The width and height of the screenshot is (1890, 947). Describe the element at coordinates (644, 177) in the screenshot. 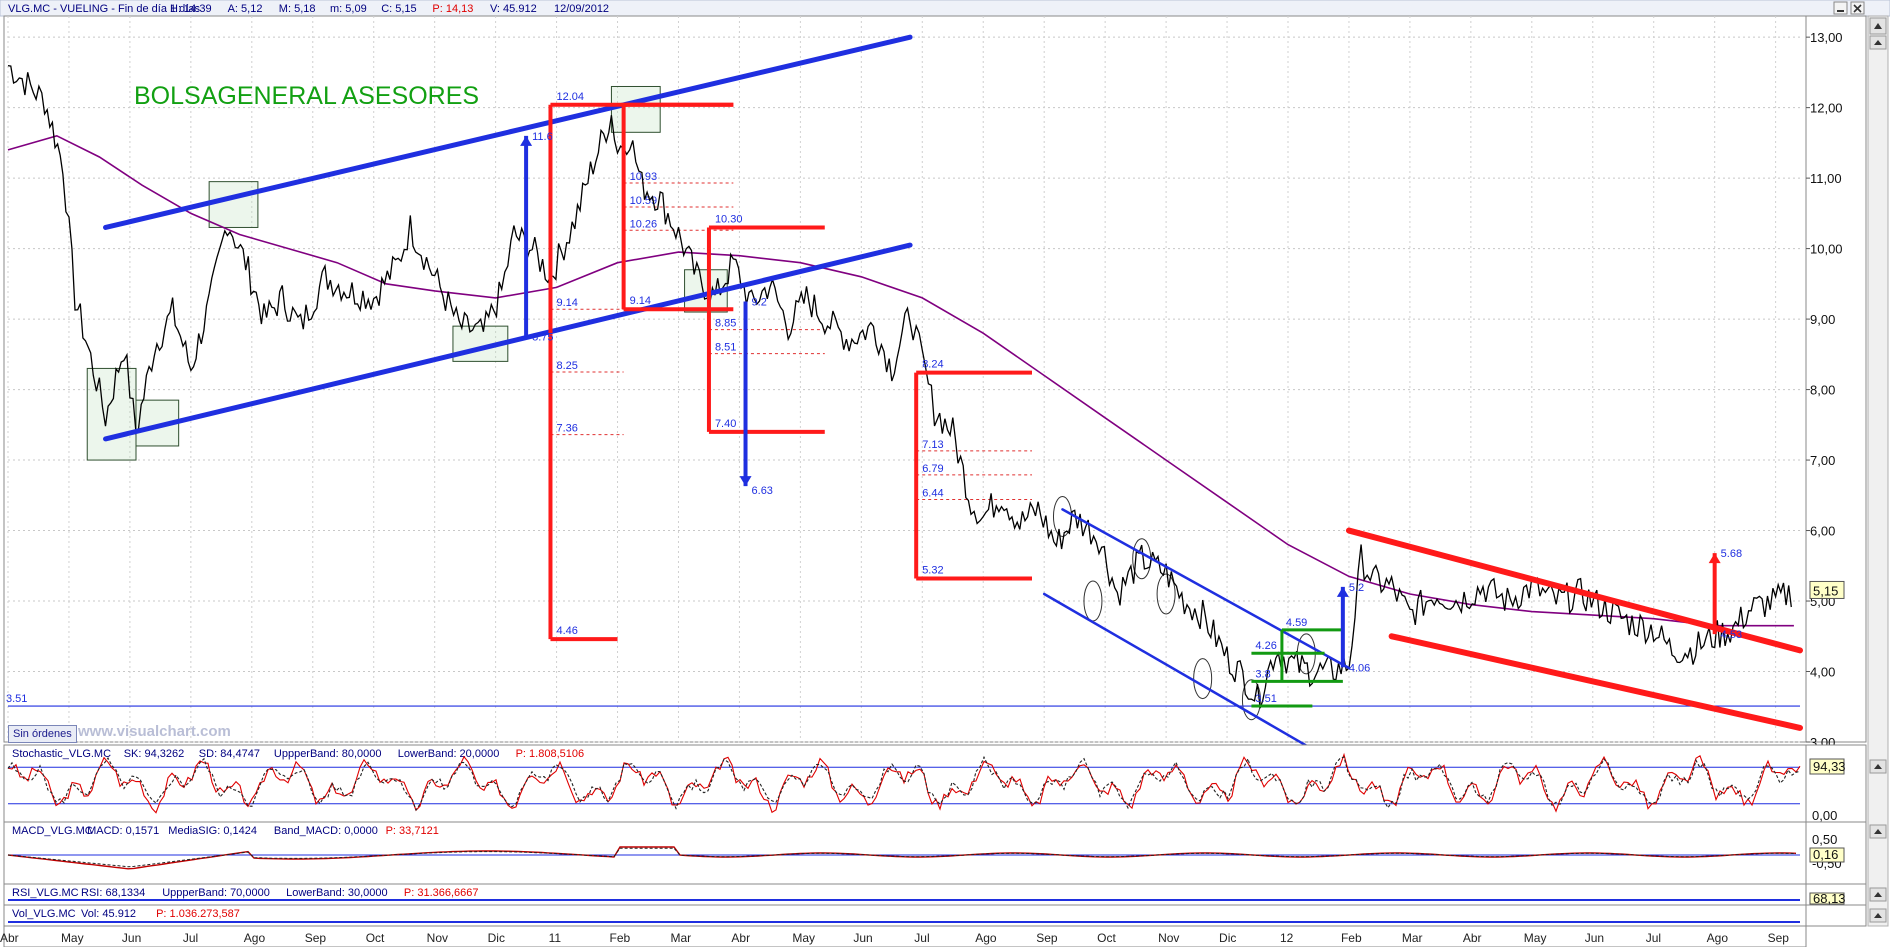

I see `fib-level-label: 10.93` at that location.